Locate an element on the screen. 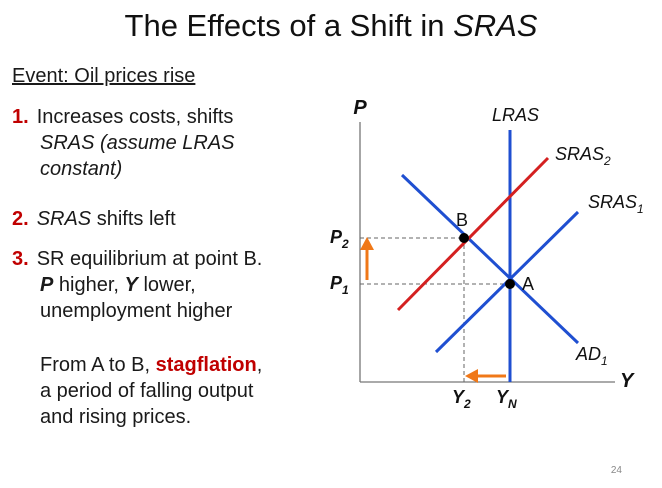  event-heading: Event: Oil prices rise is located at coordinates (104, 76).